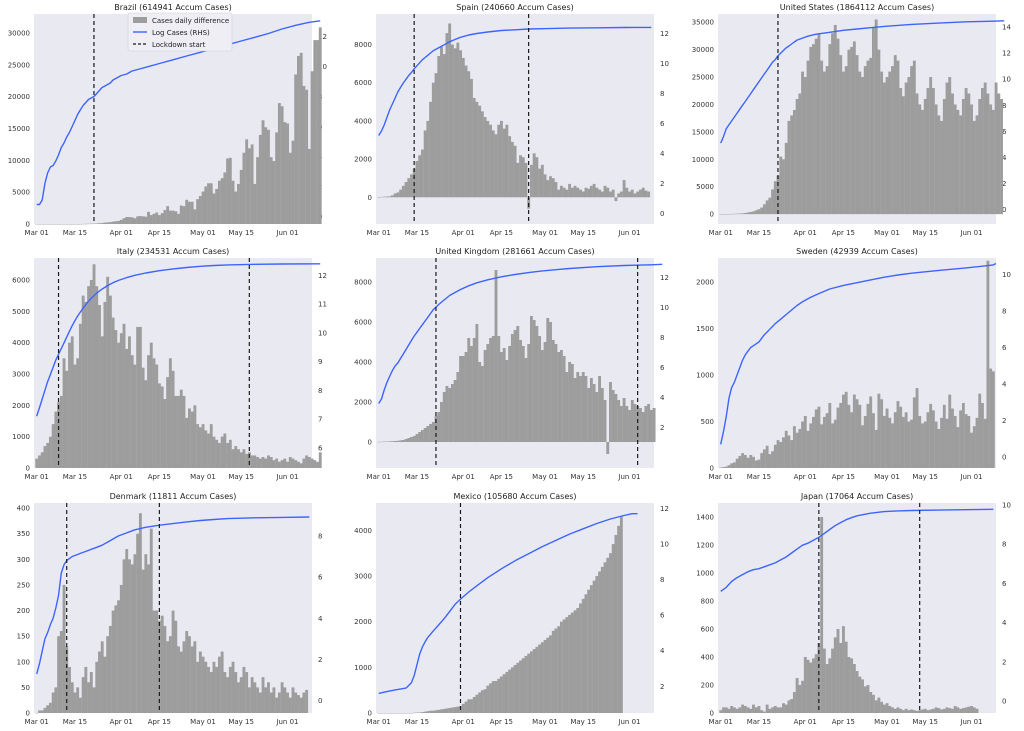 The image size is (1024, 731). What do you see at coordinates (664, 278) in the screenshot?
I see `rhs-tick-label: 12` at bounding box center [664, 278].